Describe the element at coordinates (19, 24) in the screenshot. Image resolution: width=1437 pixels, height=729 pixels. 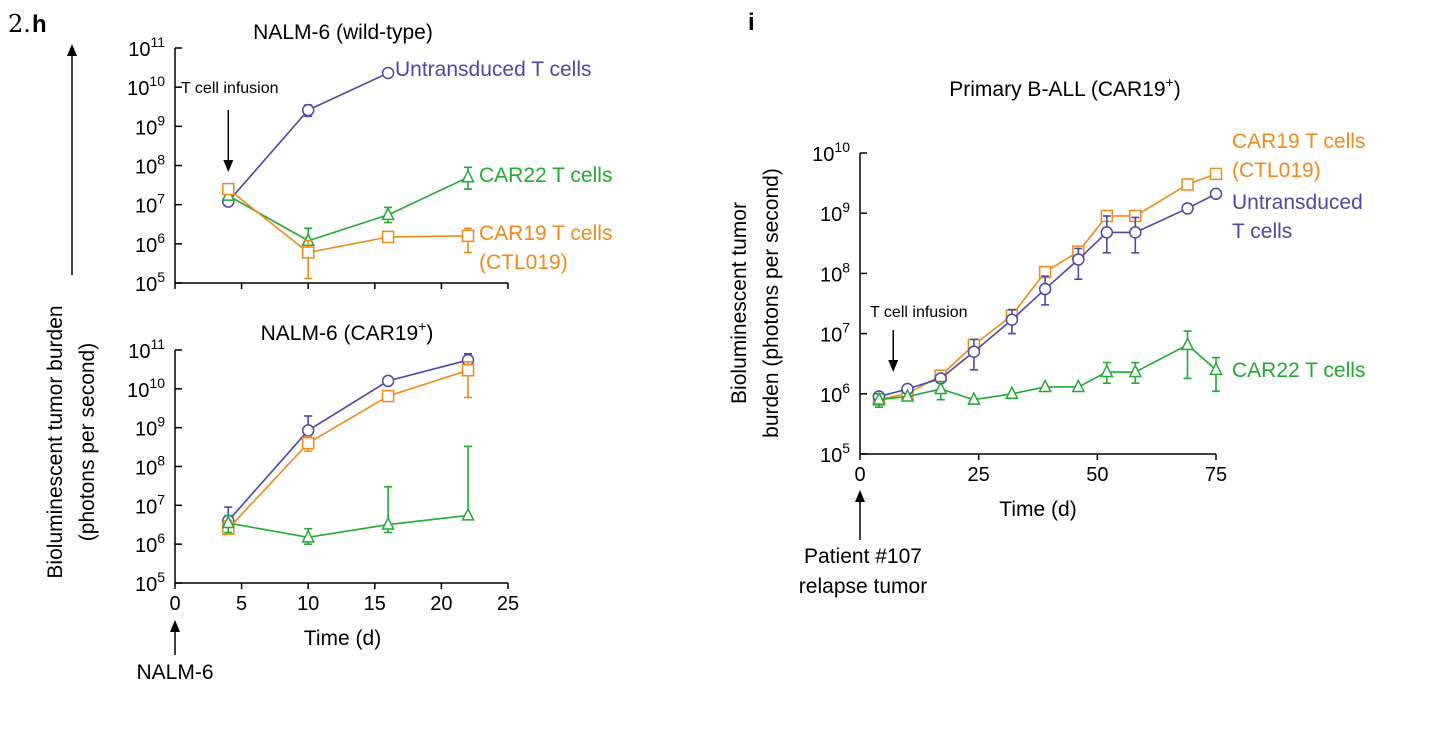
I see `figure-prefix: 2.` at that location.